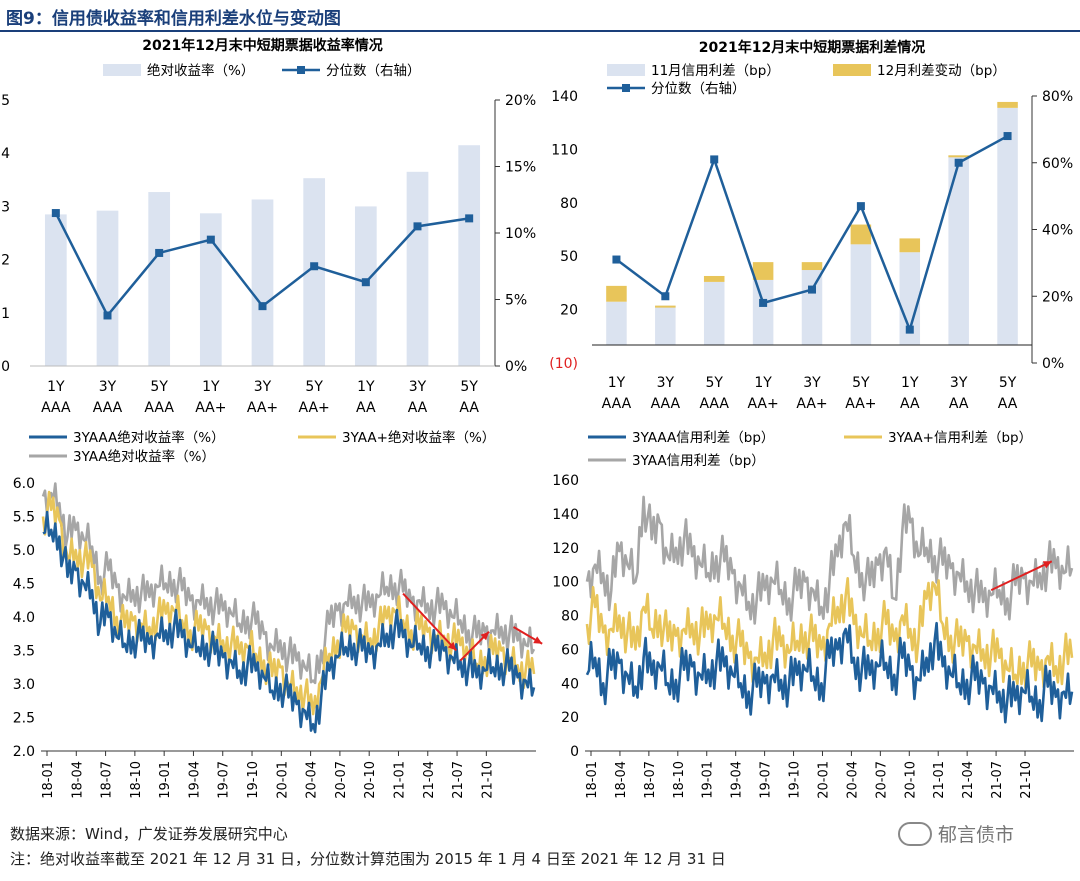 The image size is (1080, 881). Describe the element at coordinates (5, 207) in the screenshot. I see `y-tick-label: 3` at that location.